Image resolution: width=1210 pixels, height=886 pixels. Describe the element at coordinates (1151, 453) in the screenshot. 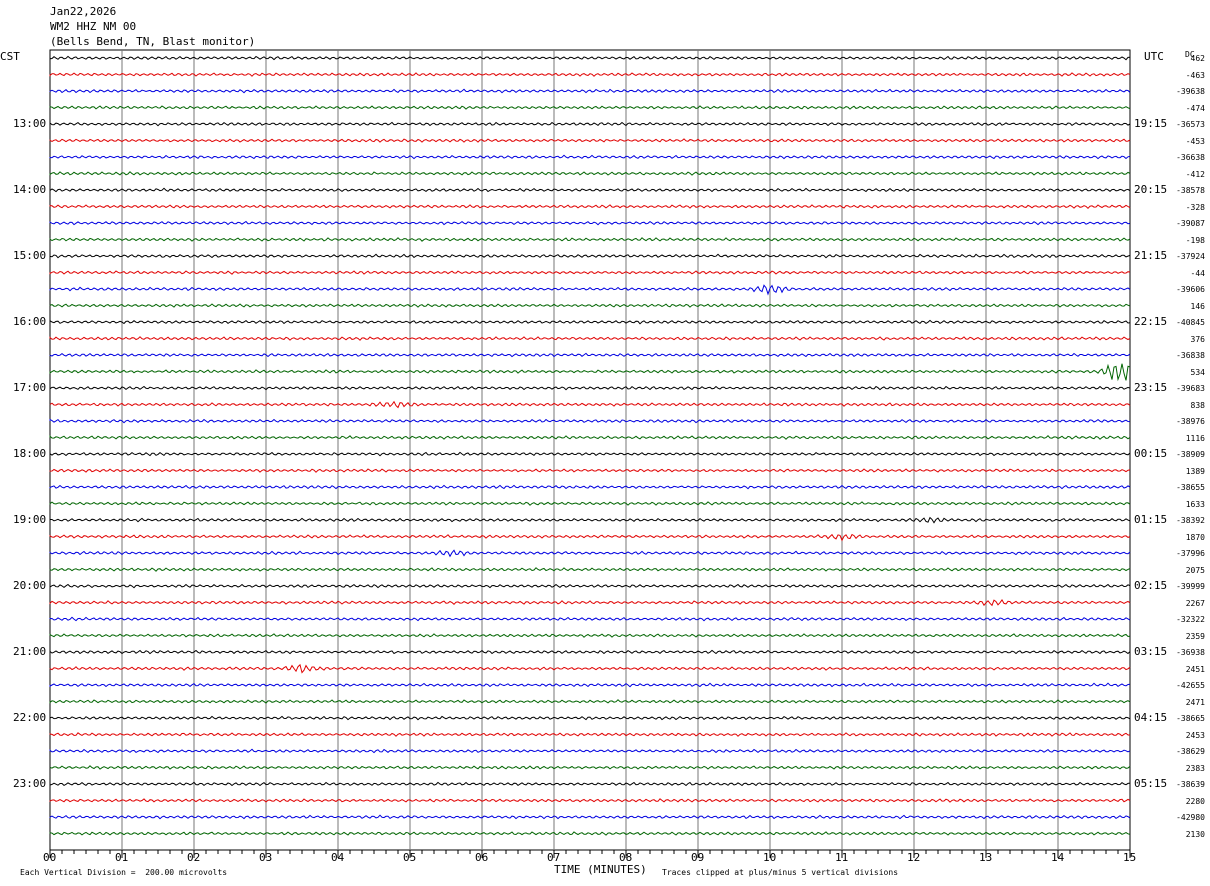

I see `right-hour-label: 00:15` at that location.